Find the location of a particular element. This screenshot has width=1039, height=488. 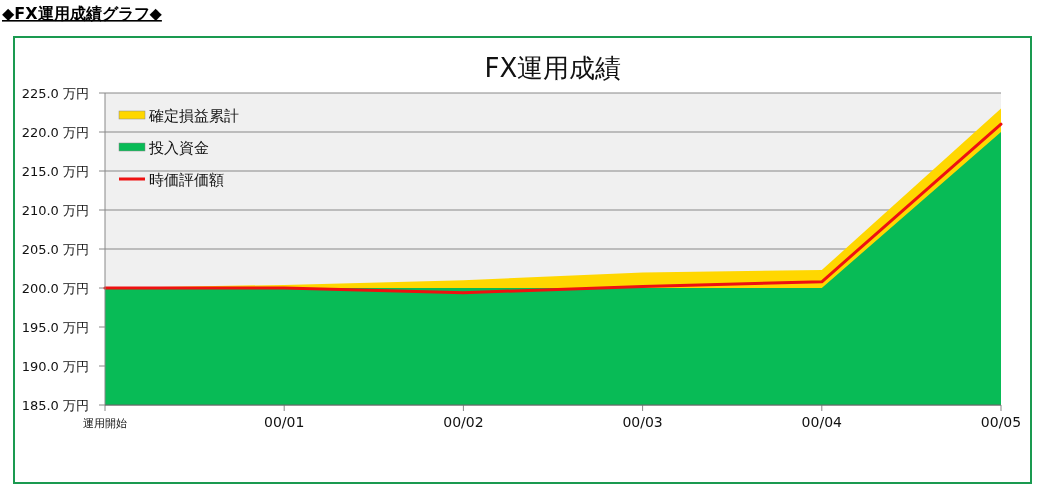

y-tick-label: 225.0 万円 is located at coordinates (55, 93).